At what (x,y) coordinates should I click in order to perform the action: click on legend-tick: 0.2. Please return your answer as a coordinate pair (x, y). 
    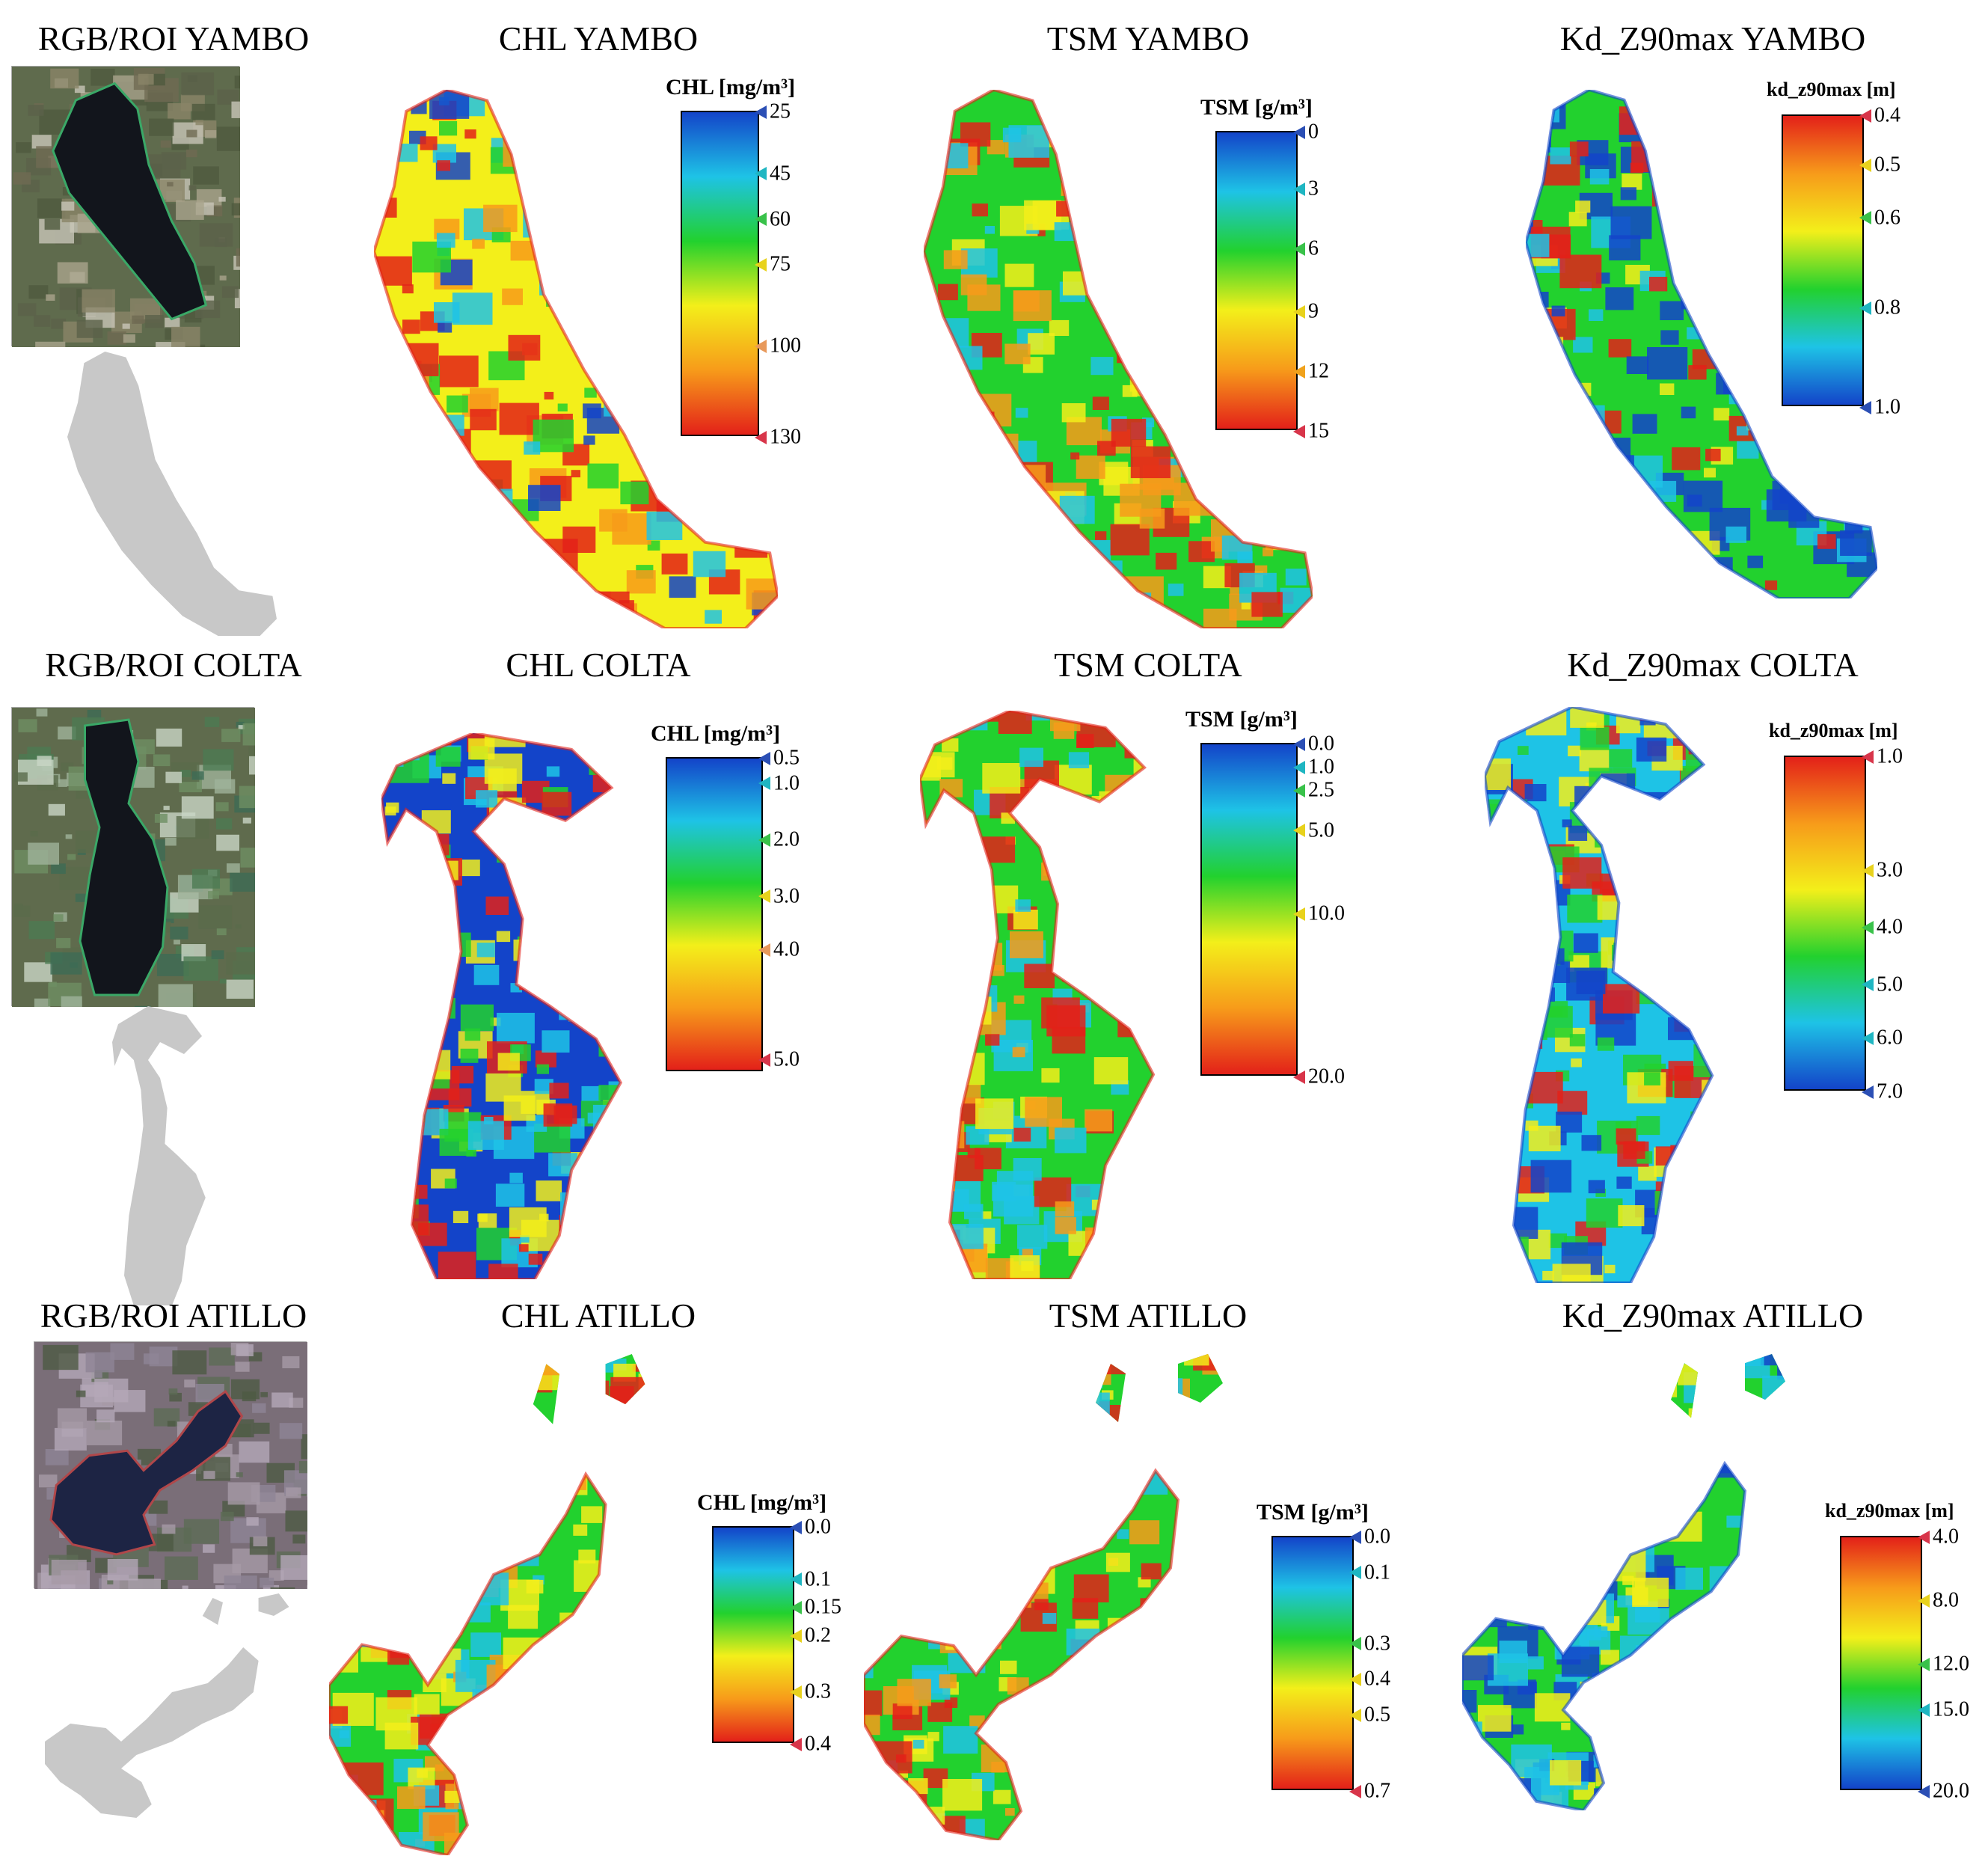
    Looking at the image, I should click on (810, 1635).